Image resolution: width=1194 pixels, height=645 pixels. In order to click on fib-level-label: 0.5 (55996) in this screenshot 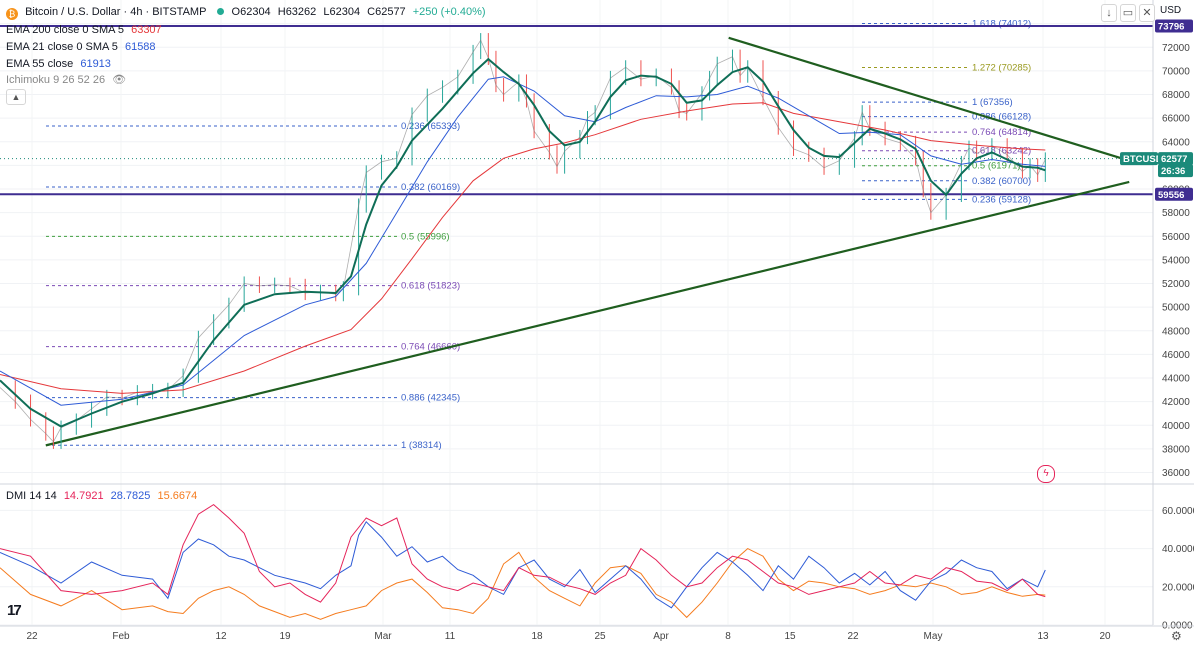, I will do `click(425, 236)`.